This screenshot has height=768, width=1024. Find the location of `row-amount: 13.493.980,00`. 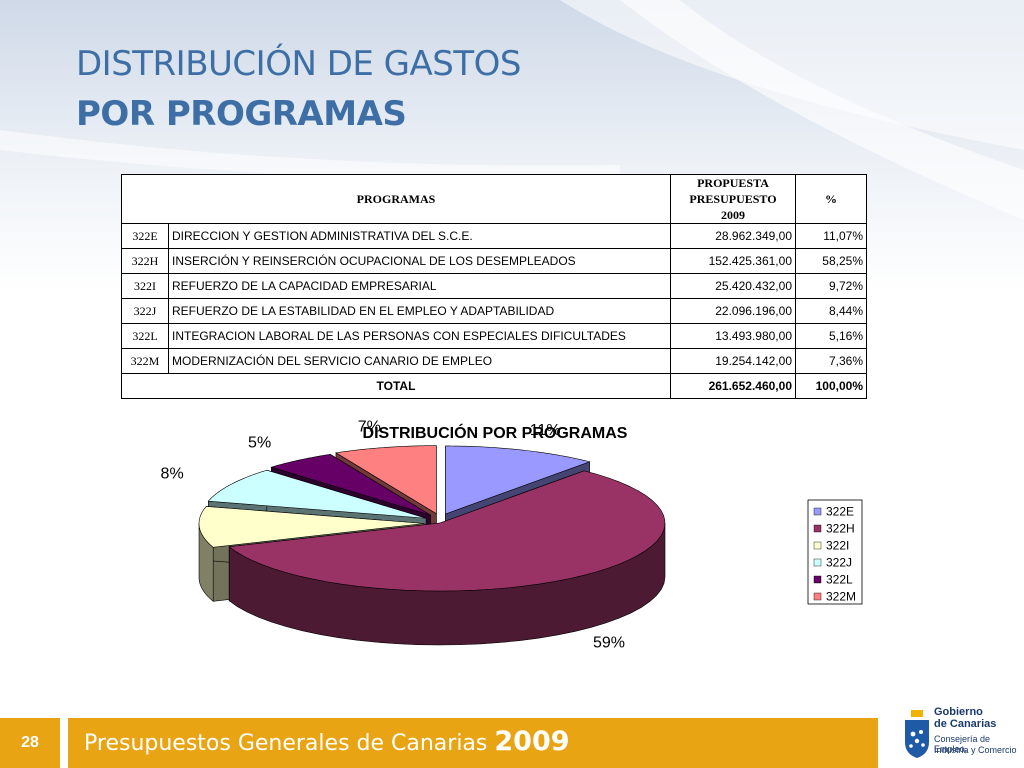

row-amount: 13.493.980,00 is located at coordinates (733, 336).